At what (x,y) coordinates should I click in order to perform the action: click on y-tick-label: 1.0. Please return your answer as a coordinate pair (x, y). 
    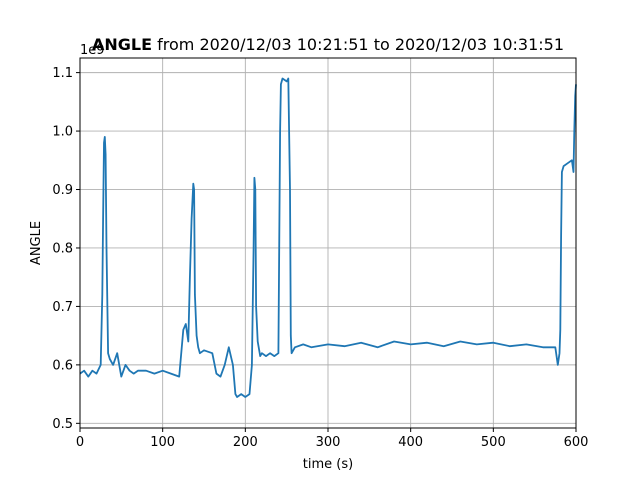
    Looking at the image, I should click on (62, 132).